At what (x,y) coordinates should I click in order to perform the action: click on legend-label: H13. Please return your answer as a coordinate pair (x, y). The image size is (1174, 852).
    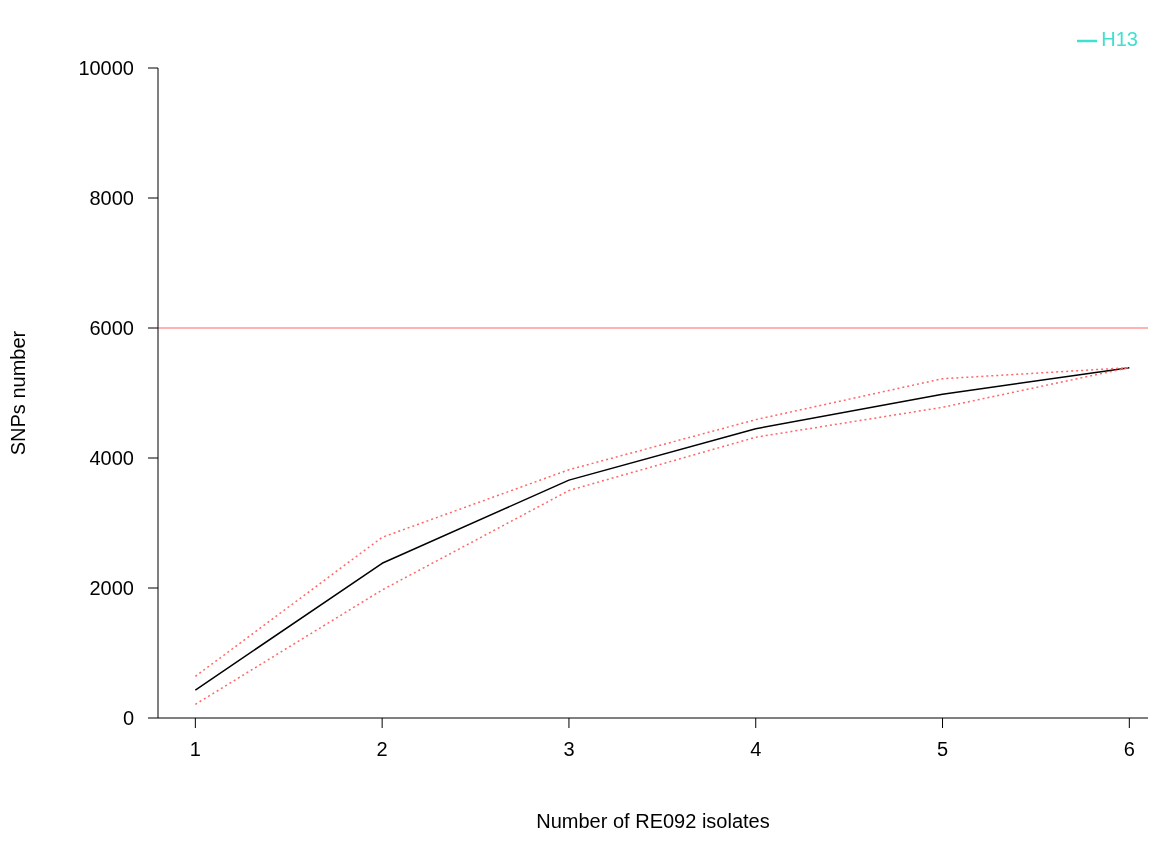
    Looking at the image, I should click on (1119, 39).